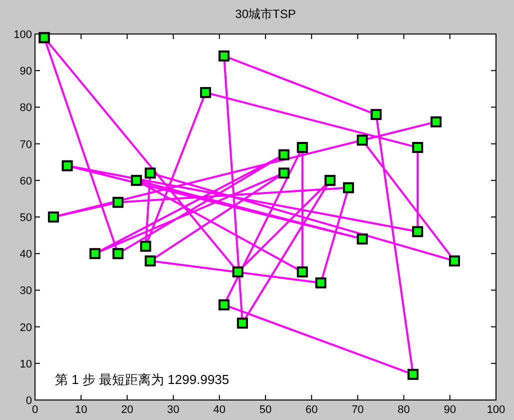  Describe the element at coordinates (142, 379) in the screenshot. I see `annotation: 第 1 步 最短距离为 1299.9935` at that location.